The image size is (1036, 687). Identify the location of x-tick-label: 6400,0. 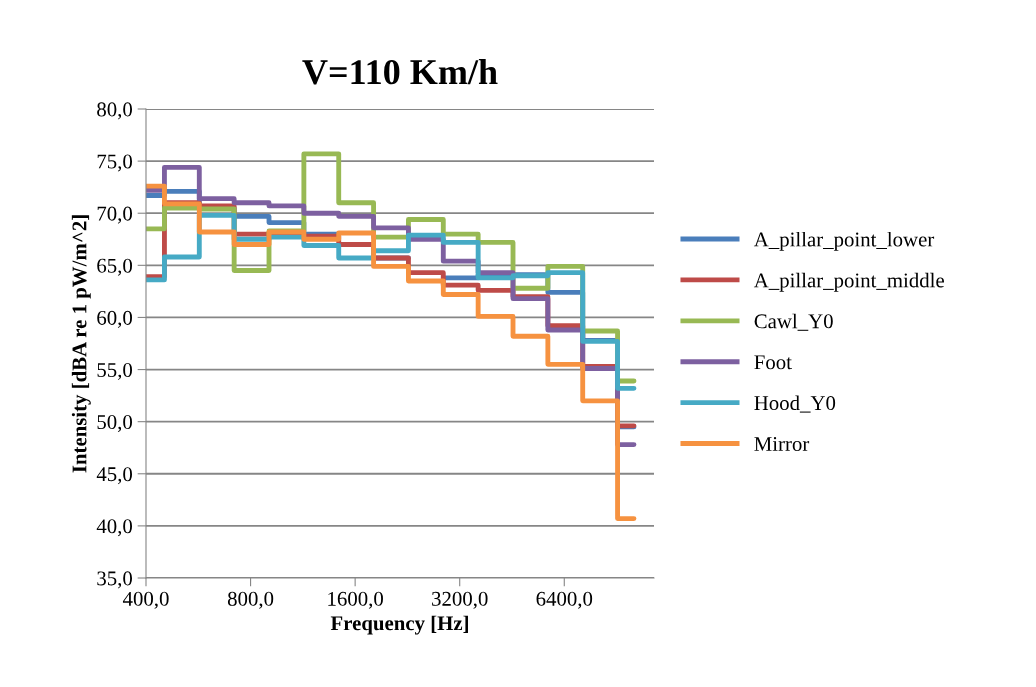
(564, 600).